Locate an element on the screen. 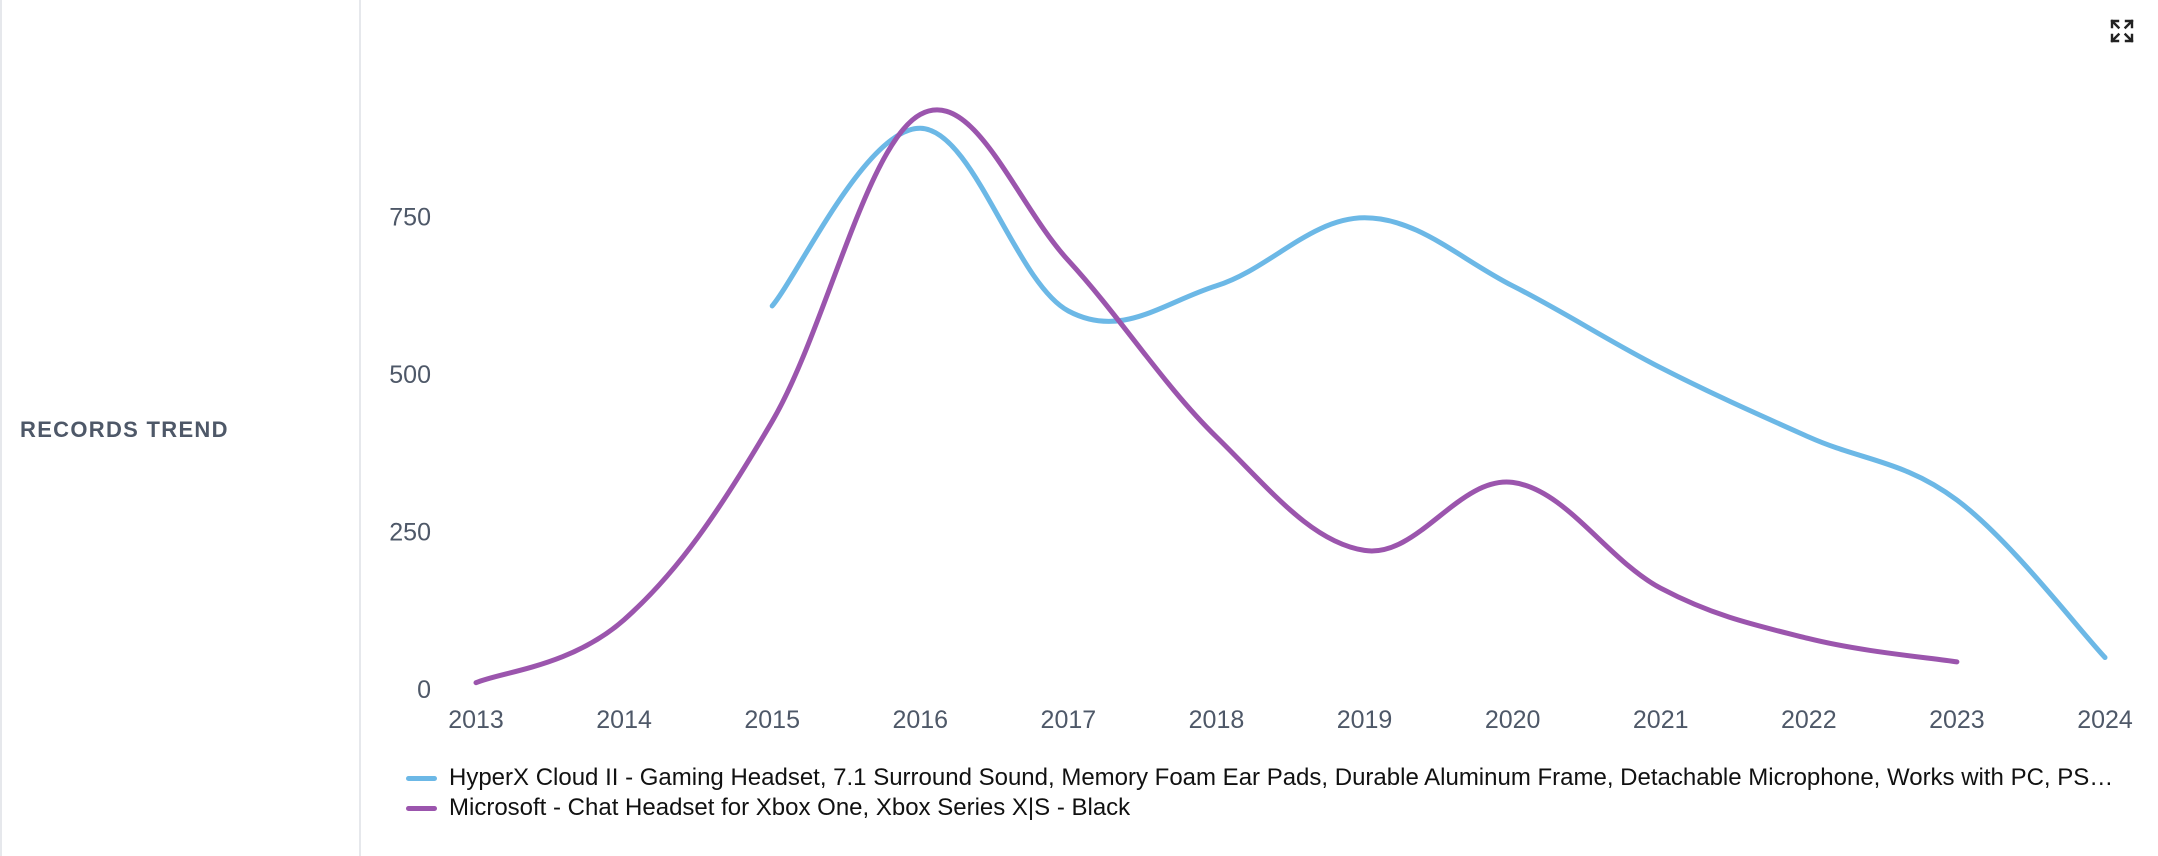 The image size is (2158, 856). x-tick-label: 2020 is located at coordinates (1513, 720).